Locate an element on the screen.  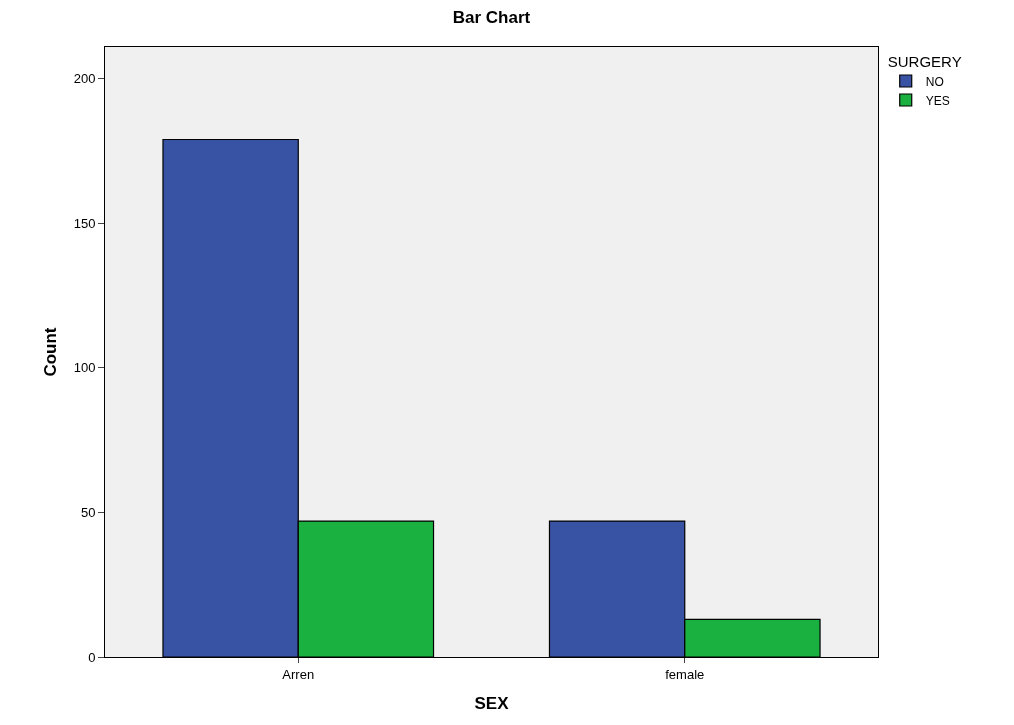
y-axis-title: Count is located at coordinates (51, 352).